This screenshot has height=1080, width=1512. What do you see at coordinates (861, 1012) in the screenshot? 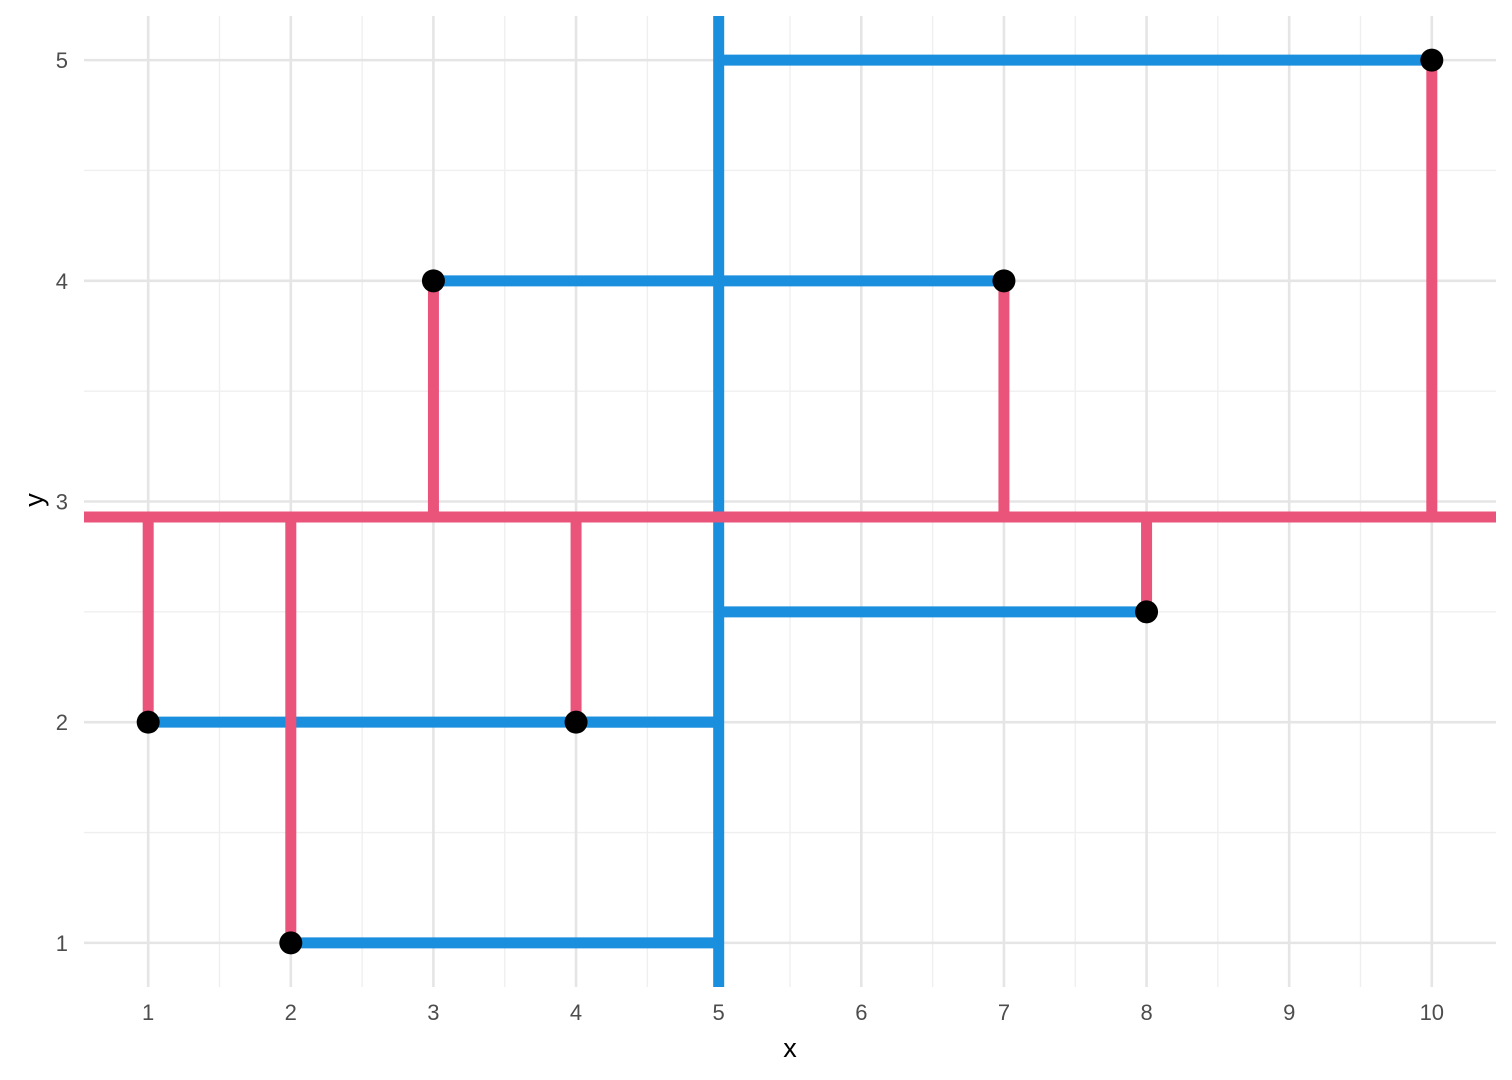
I see `x-tick-label: 6` at bounding box center [861, 1012].